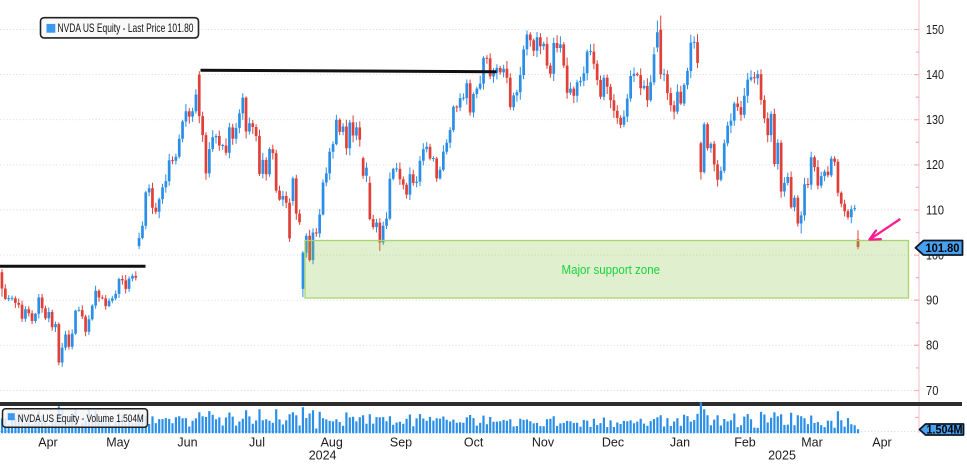 This screenshot has width=967, height=465. Describe the element at coordinates (401, 442) in the screenshot. I see `svg-text: Sep` at that location.